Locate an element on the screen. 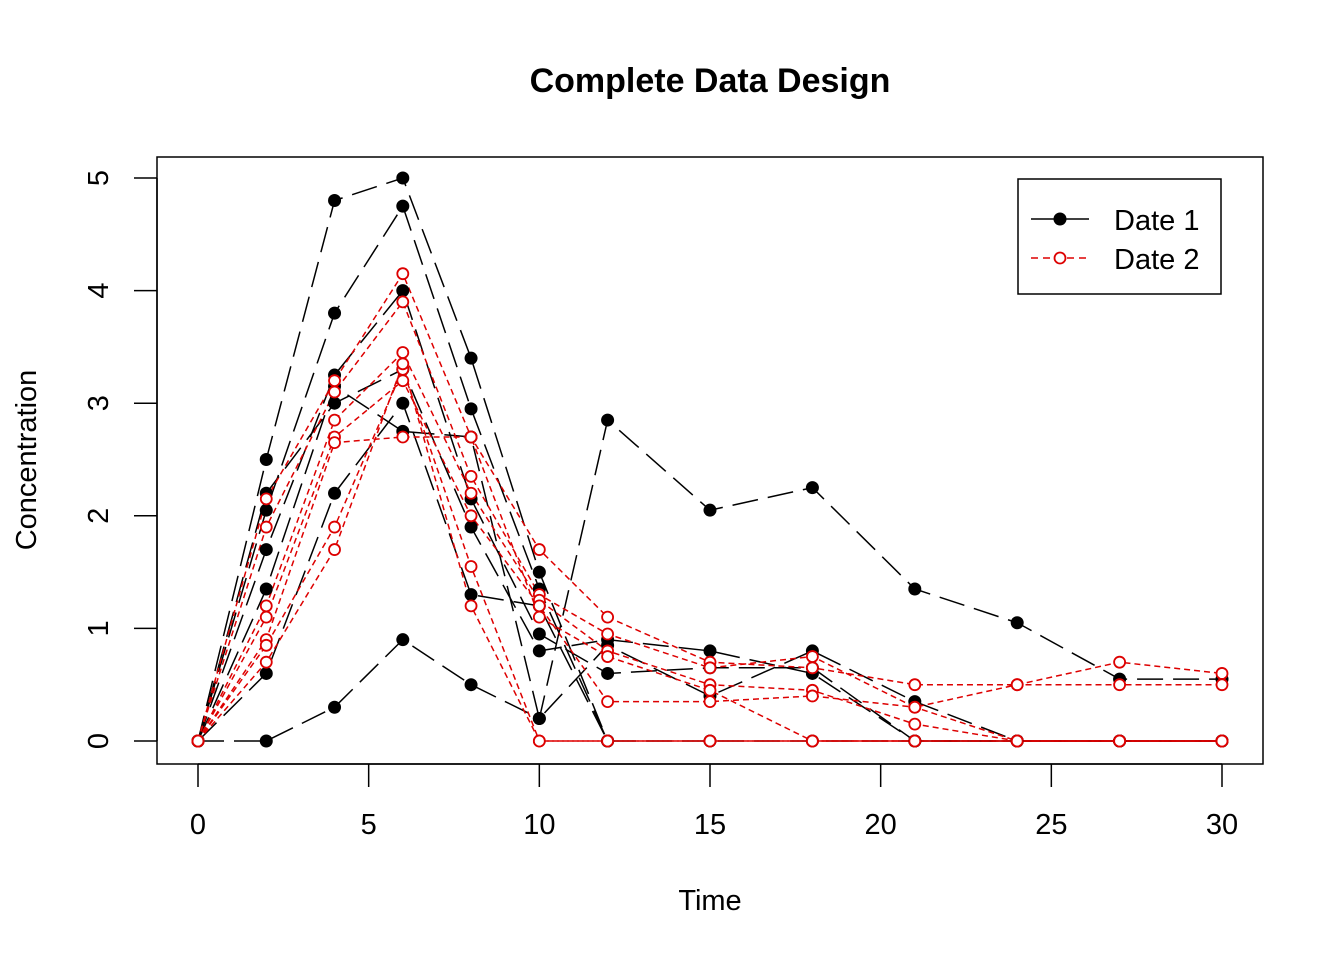 Image resolution: width=1344 pixels, height=960 pixels. y-tick-label: 2 is located at coordinates (99, 516).